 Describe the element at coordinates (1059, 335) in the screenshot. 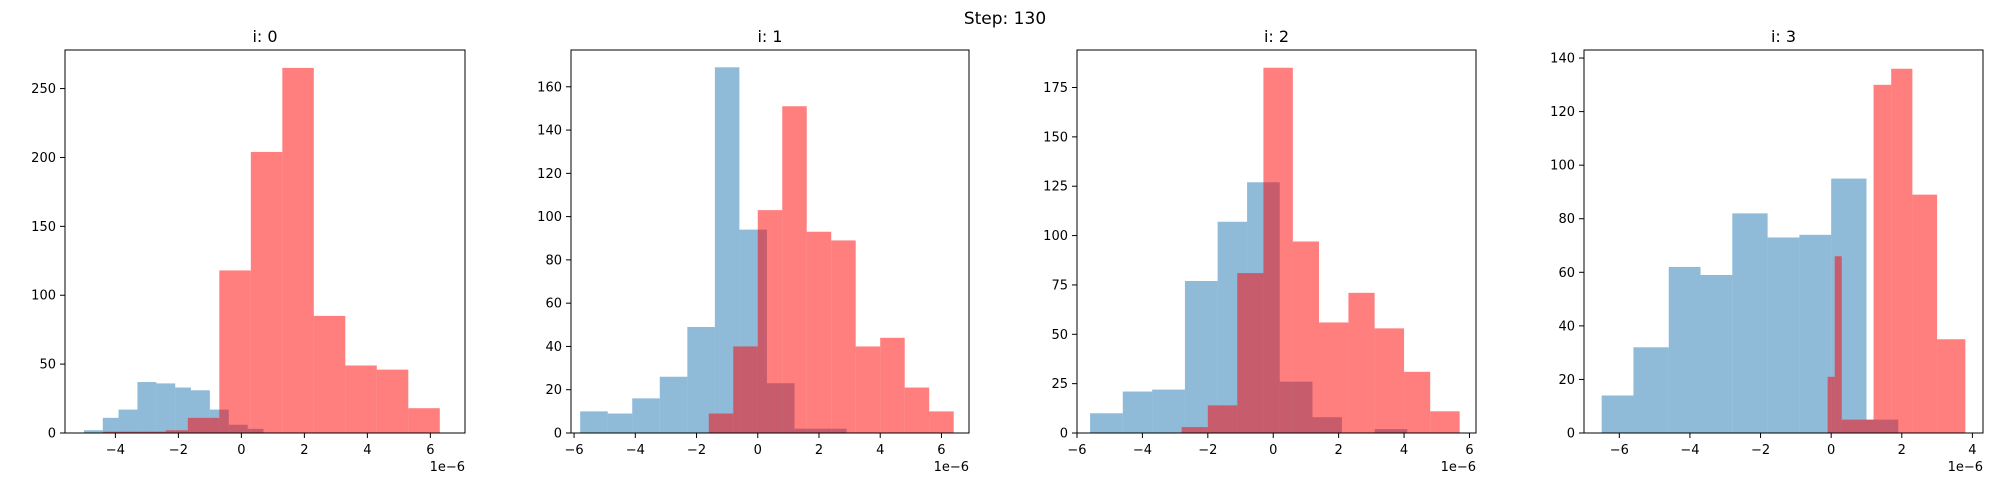

I see `y-tick-label: 50` at that location.